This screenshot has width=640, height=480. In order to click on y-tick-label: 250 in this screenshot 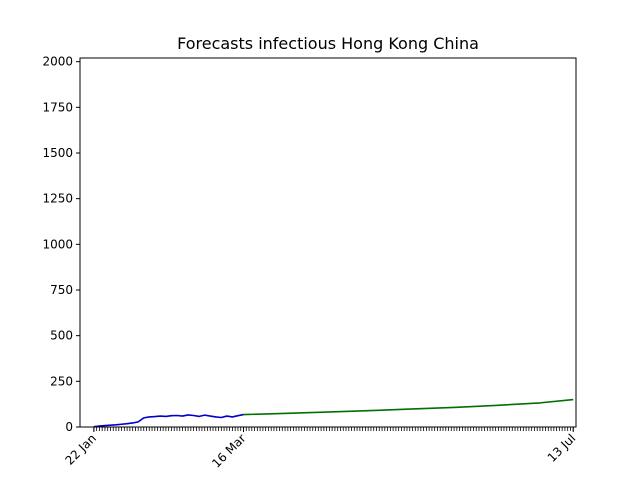, I will do `click(61, 381)`.